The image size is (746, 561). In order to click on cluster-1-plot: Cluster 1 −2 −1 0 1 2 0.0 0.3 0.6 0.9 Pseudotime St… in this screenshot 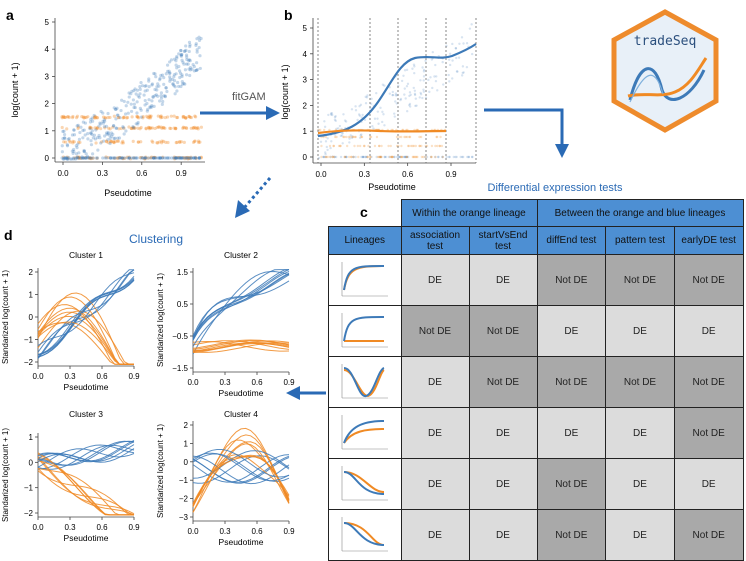, I will do `click(70, 321)`.